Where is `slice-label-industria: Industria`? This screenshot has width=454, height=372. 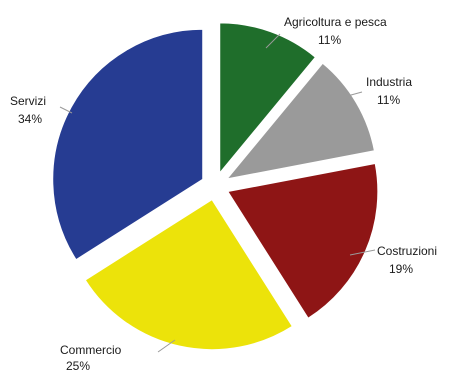 slice-label-industria: Industria is located at coordinates (389, 82).